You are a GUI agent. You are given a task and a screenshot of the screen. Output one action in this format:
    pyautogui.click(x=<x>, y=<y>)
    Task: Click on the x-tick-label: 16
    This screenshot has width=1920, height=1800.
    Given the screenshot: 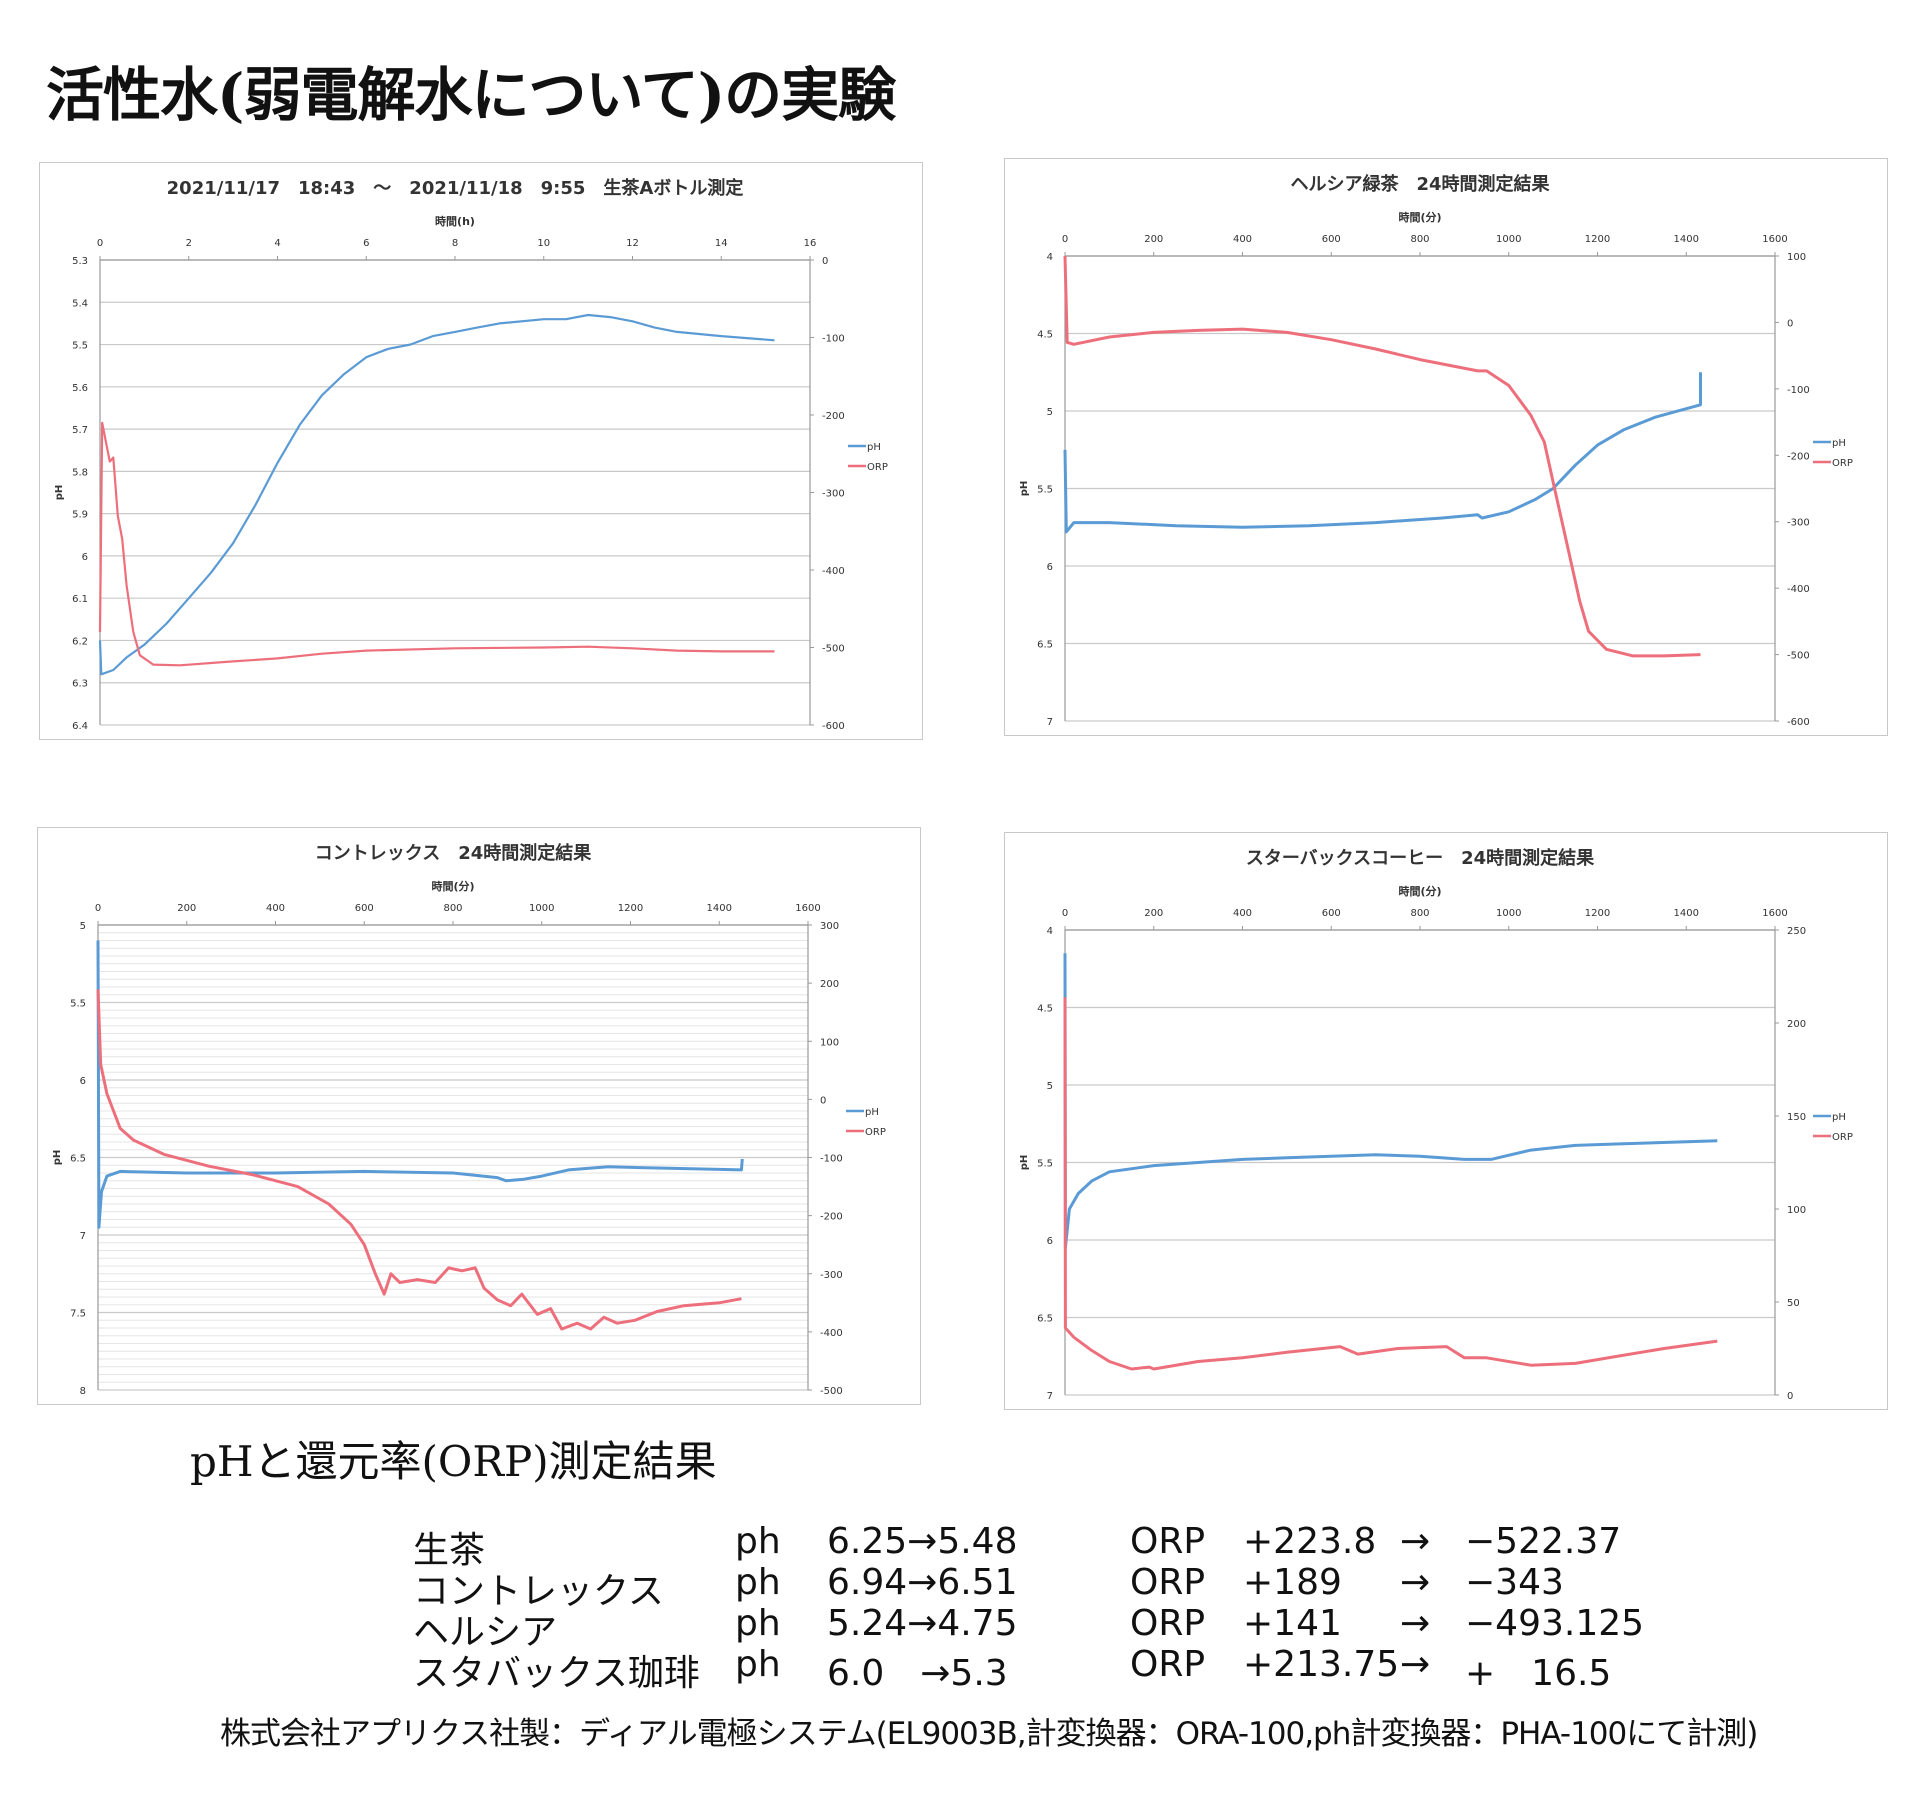 What is the action you would take?
    pyautogui.click(x=810, y=243)
    